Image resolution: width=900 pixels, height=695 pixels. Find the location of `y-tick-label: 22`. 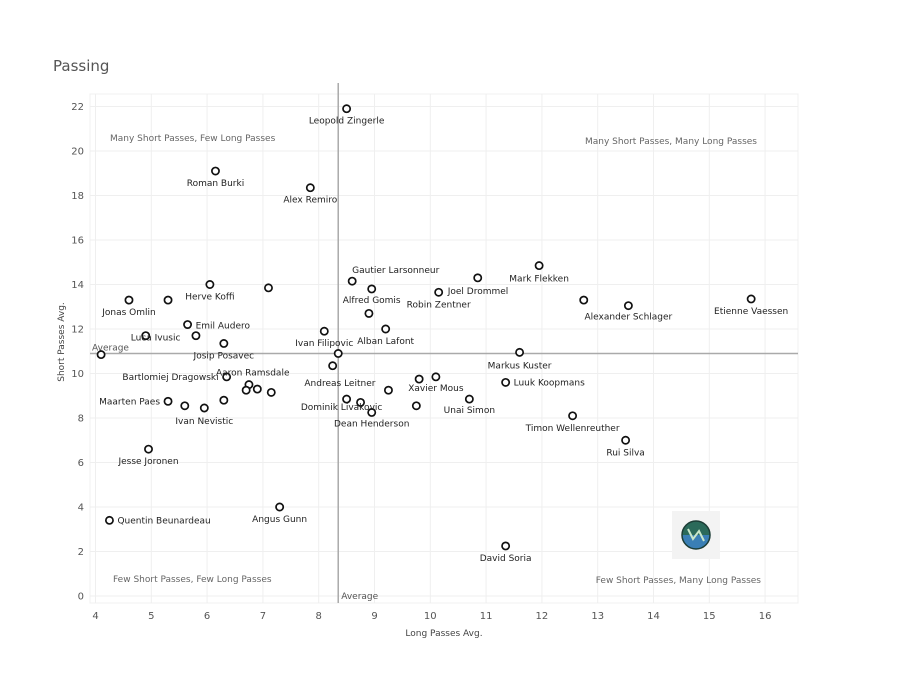

y-tick-label: 22 is located at coordinates (77, 107).